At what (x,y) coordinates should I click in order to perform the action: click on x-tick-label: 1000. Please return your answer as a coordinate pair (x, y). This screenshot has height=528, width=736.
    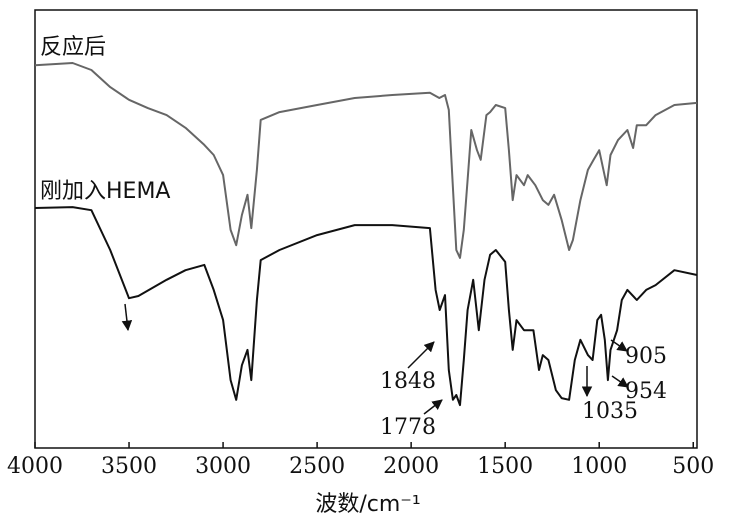
    Looking at the image, I should click on (599, 466).